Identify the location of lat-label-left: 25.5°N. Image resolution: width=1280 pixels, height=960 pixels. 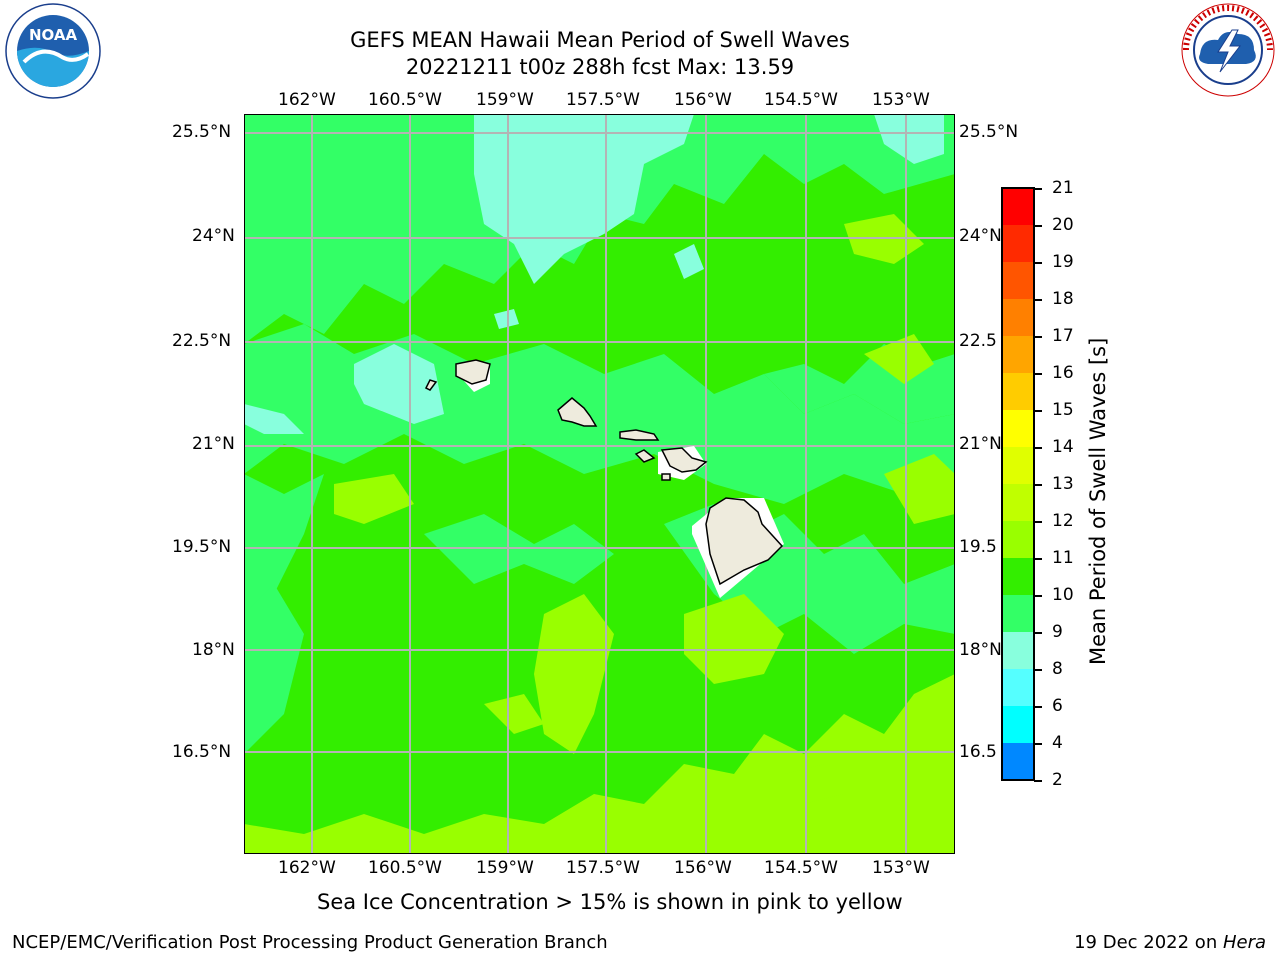
(202, 132).